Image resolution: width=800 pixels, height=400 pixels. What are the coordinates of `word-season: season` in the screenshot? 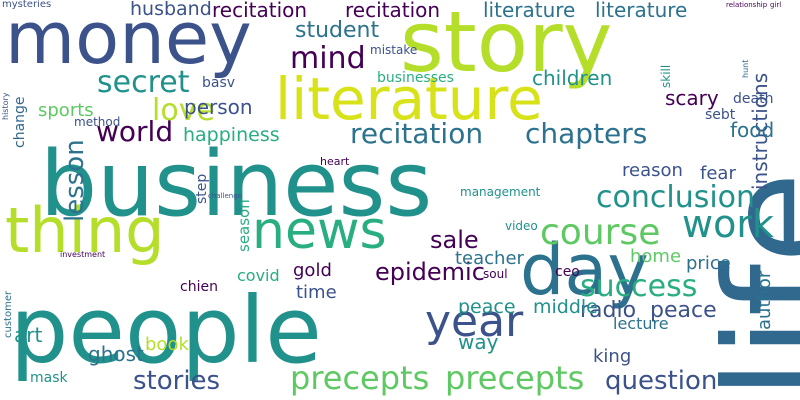 It's located at (244, 225).